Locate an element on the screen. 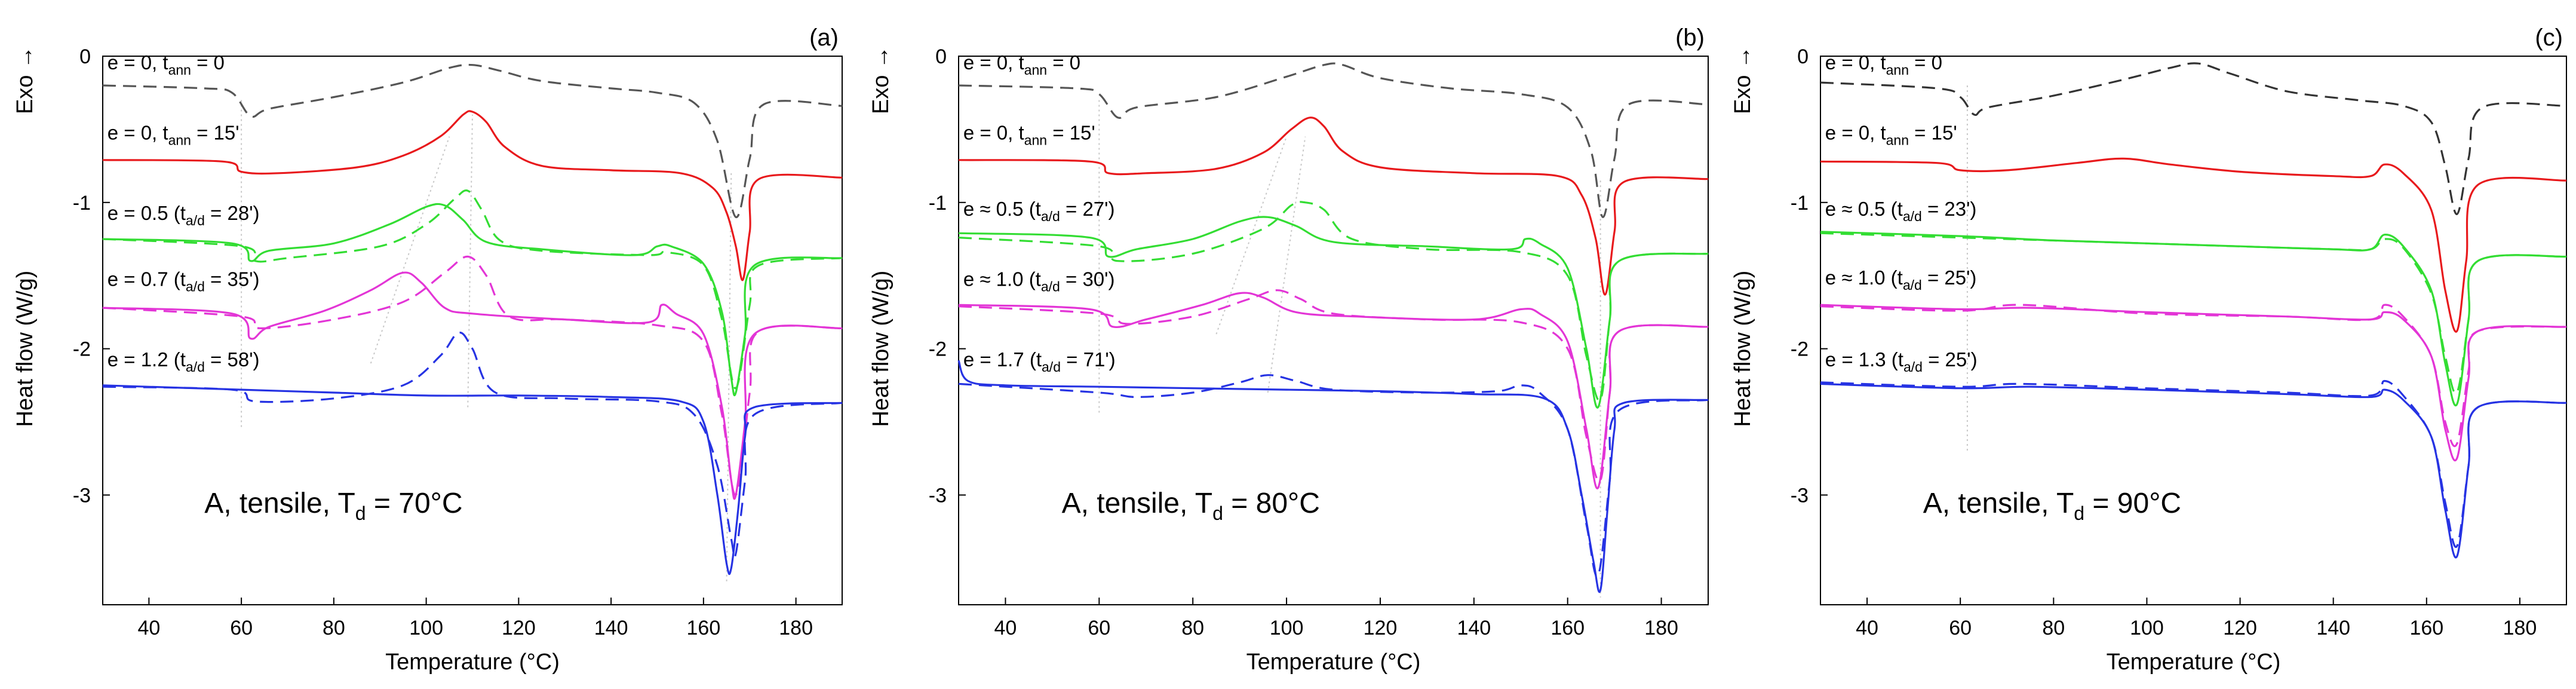 This screenshot has height=689, width=2576. series-label-tail: = 30') is located at coordinates (1087, 279).